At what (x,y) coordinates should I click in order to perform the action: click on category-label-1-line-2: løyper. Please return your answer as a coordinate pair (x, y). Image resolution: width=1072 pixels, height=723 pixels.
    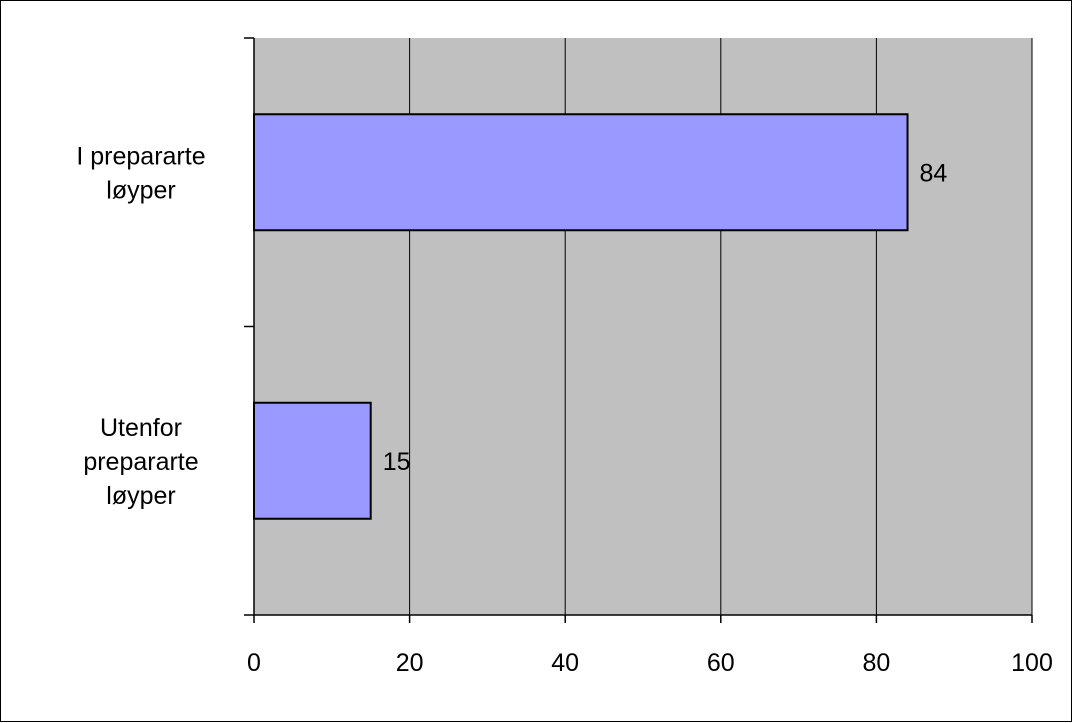
    Looking at the image, I should click on (140, 496).